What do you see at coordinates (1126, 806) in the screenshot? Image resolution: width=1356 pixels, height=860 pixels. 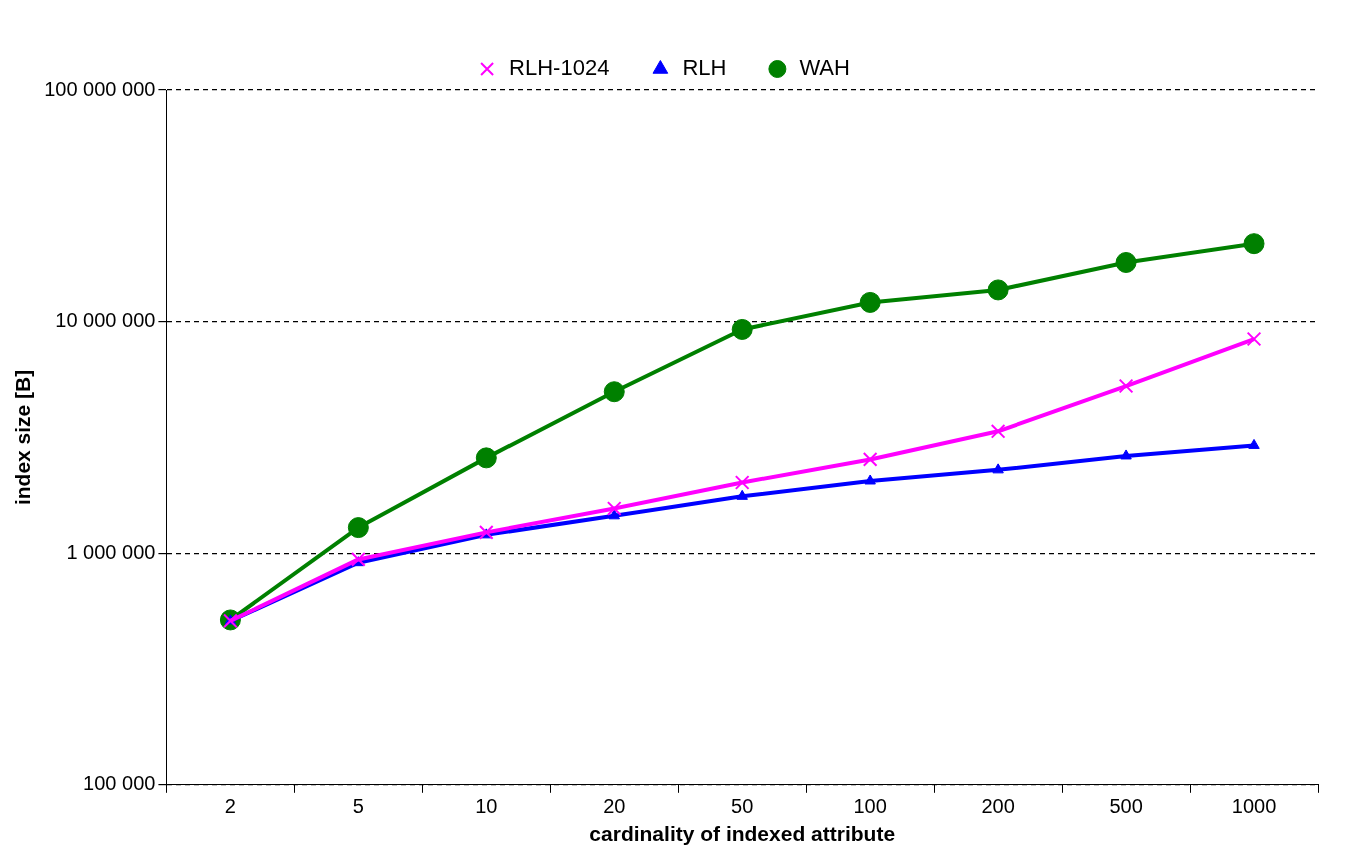 I see `x-tick-label: 500` at bounding box center [1126, 806].